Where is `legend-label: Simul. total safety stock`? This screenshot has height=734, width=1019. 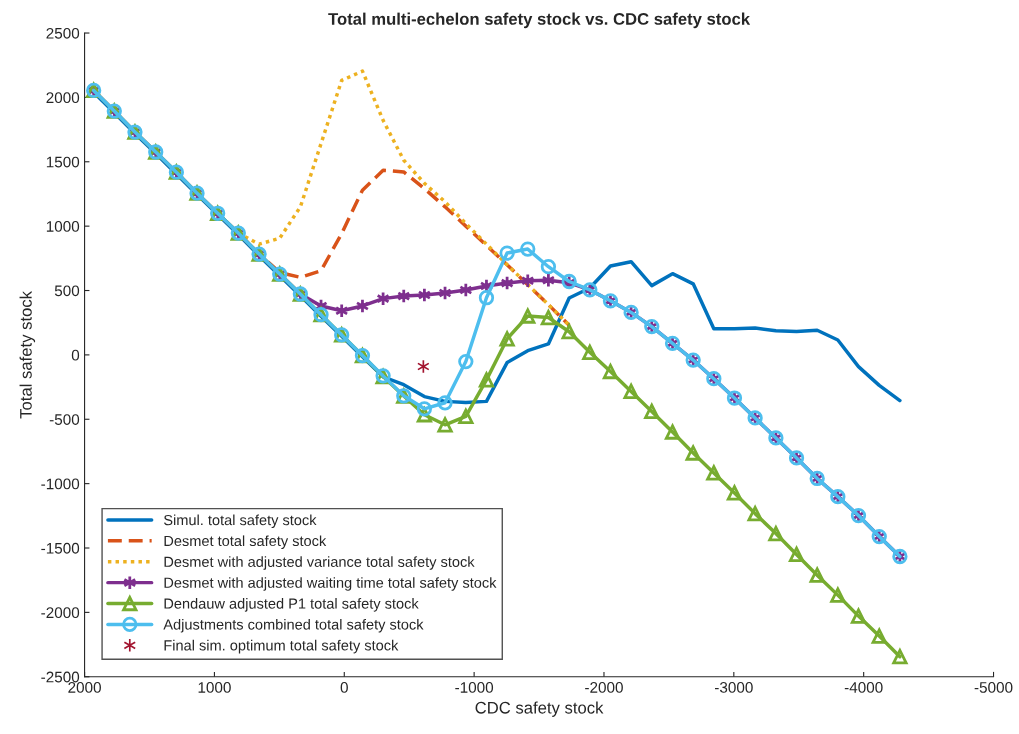
legend-label: Simul. total safety stock is located at coordinates (240, 521).